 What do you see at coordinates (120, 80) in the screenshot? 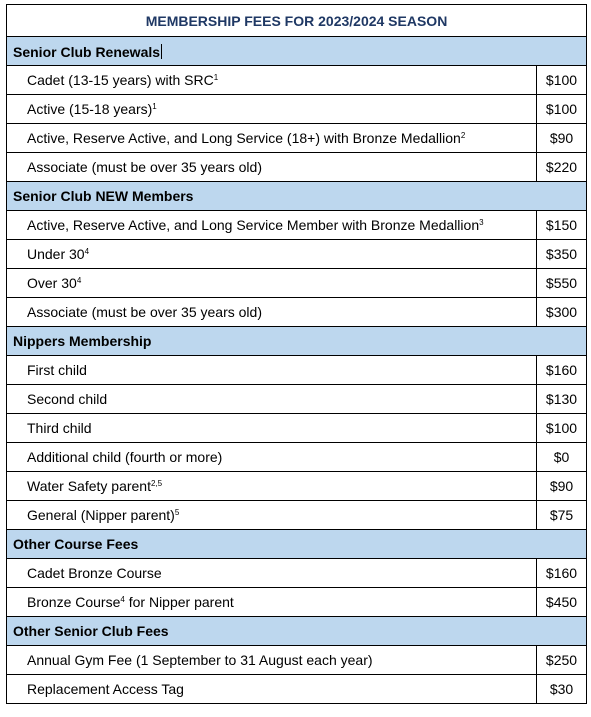
I see `fee-label: Cadet (13-15 years) with SRC` at bounding box center [120, 80].